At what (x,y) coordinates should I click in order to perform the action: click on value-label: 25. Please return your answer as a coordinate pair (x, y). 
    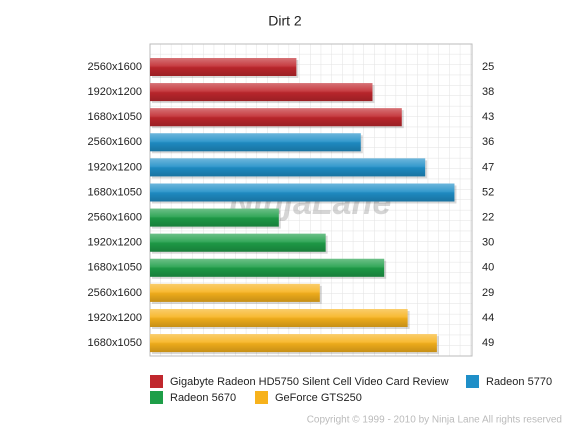
    Looking at the image, I should click on (488, 67).